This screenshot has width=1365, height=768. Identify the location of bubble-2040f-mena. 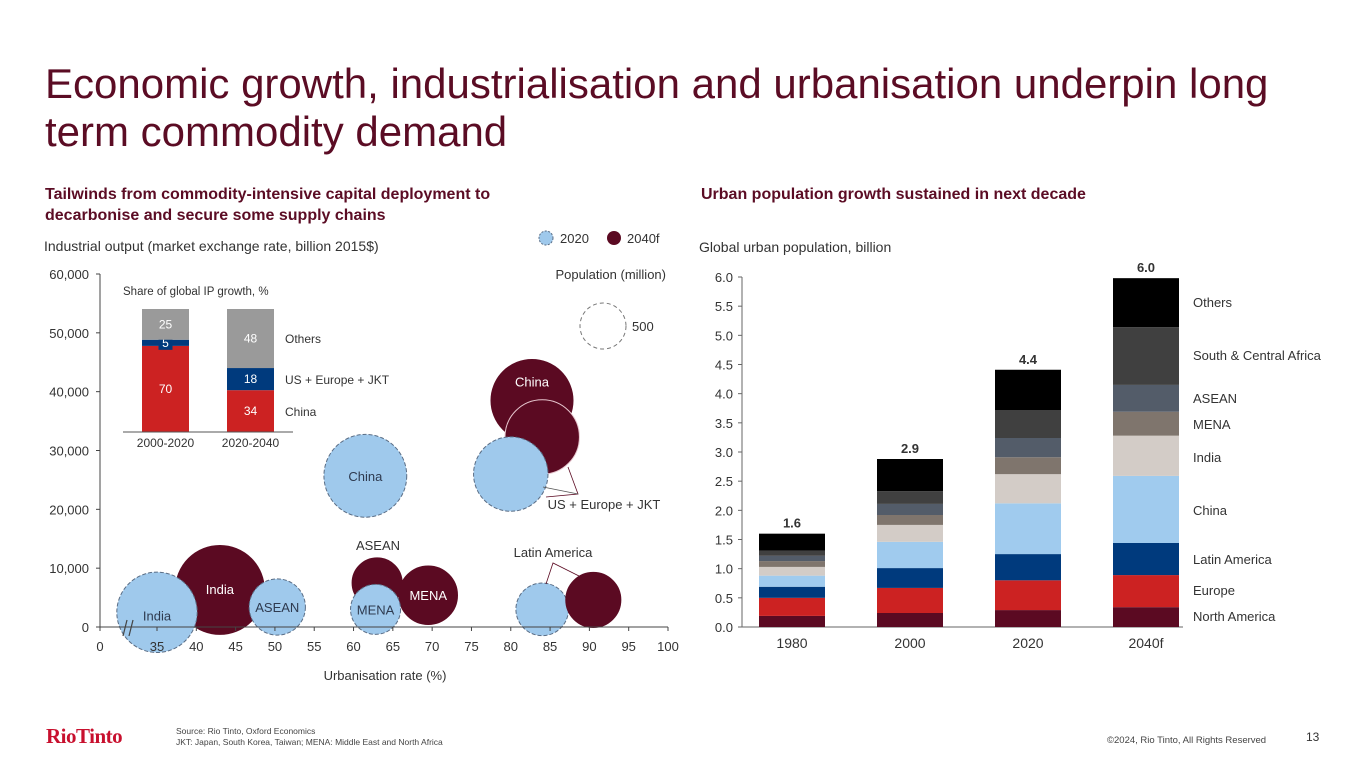
(428, 595).